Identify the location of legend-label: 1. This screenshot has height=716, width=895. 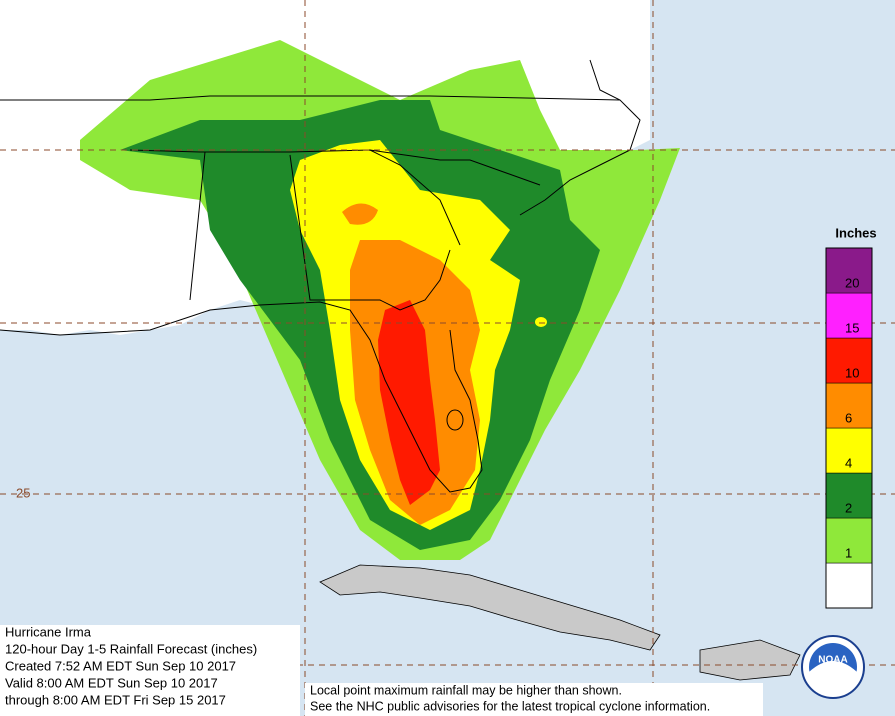
(848, 552).